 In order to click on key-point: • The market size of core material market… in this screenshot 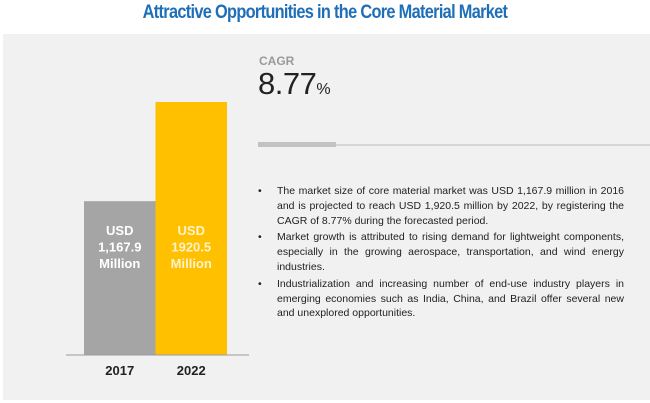, I will do `click(441, 206)`.